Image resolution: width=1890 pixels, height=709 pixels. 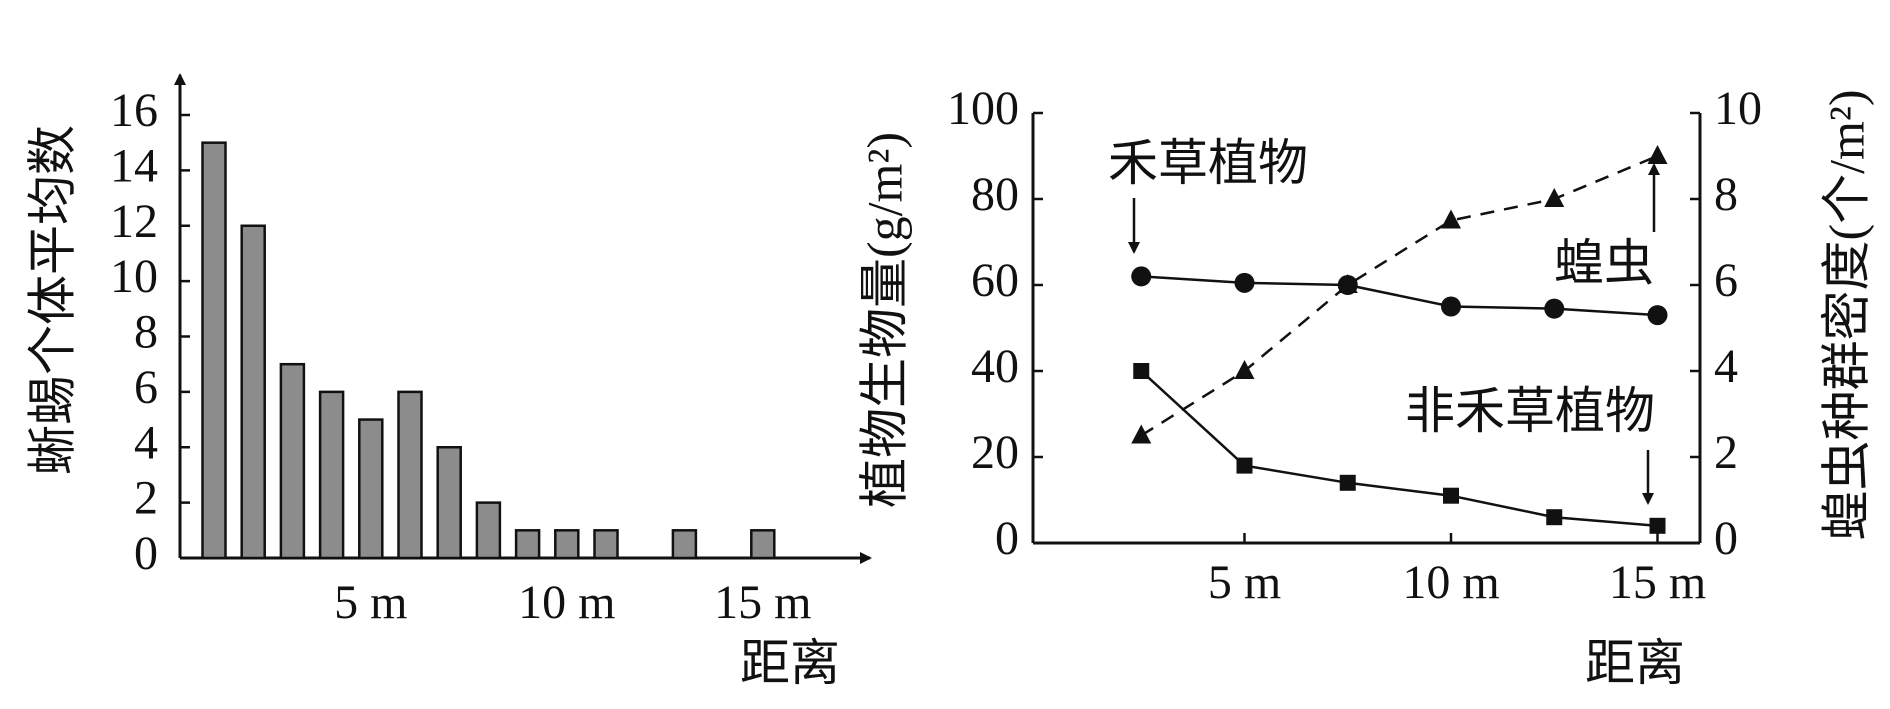 I want to click on left-y-tick-label: 80, so click(x=995, y=194).